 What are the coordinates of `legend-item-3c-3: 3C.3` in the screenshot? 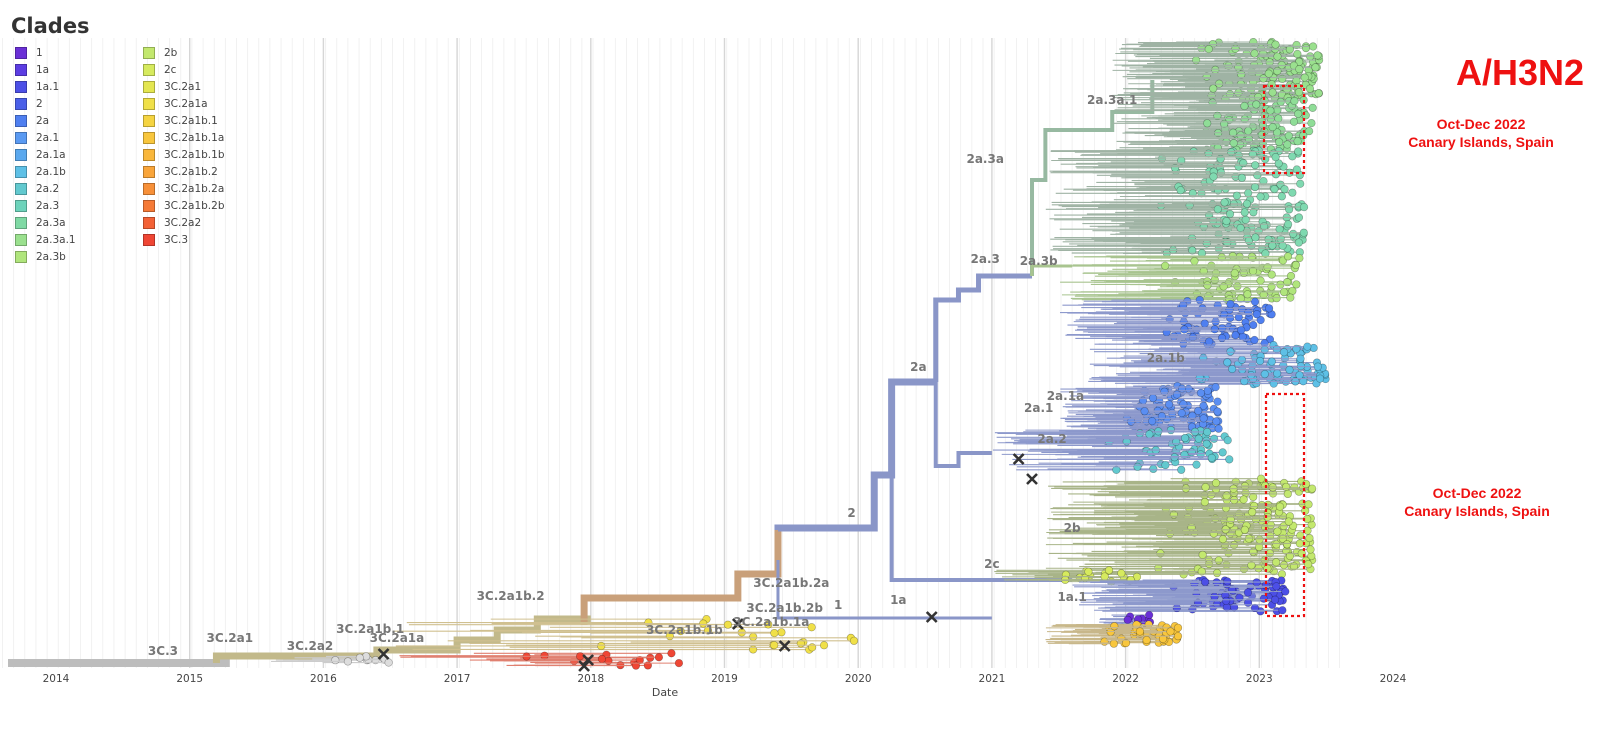 It's located at (184, 239).